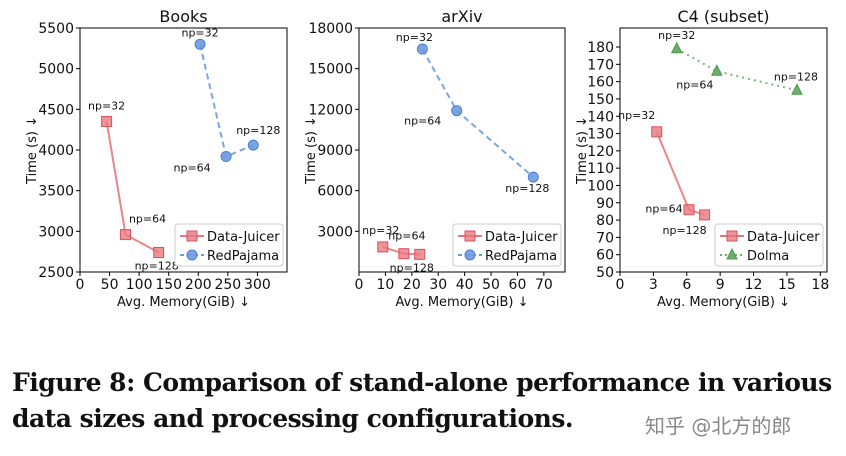 This screenshot has width=846, height=456. Describe the element at coordinates (56, 110) in the screenshot. I see `y-tick-label: 4500` at that location.